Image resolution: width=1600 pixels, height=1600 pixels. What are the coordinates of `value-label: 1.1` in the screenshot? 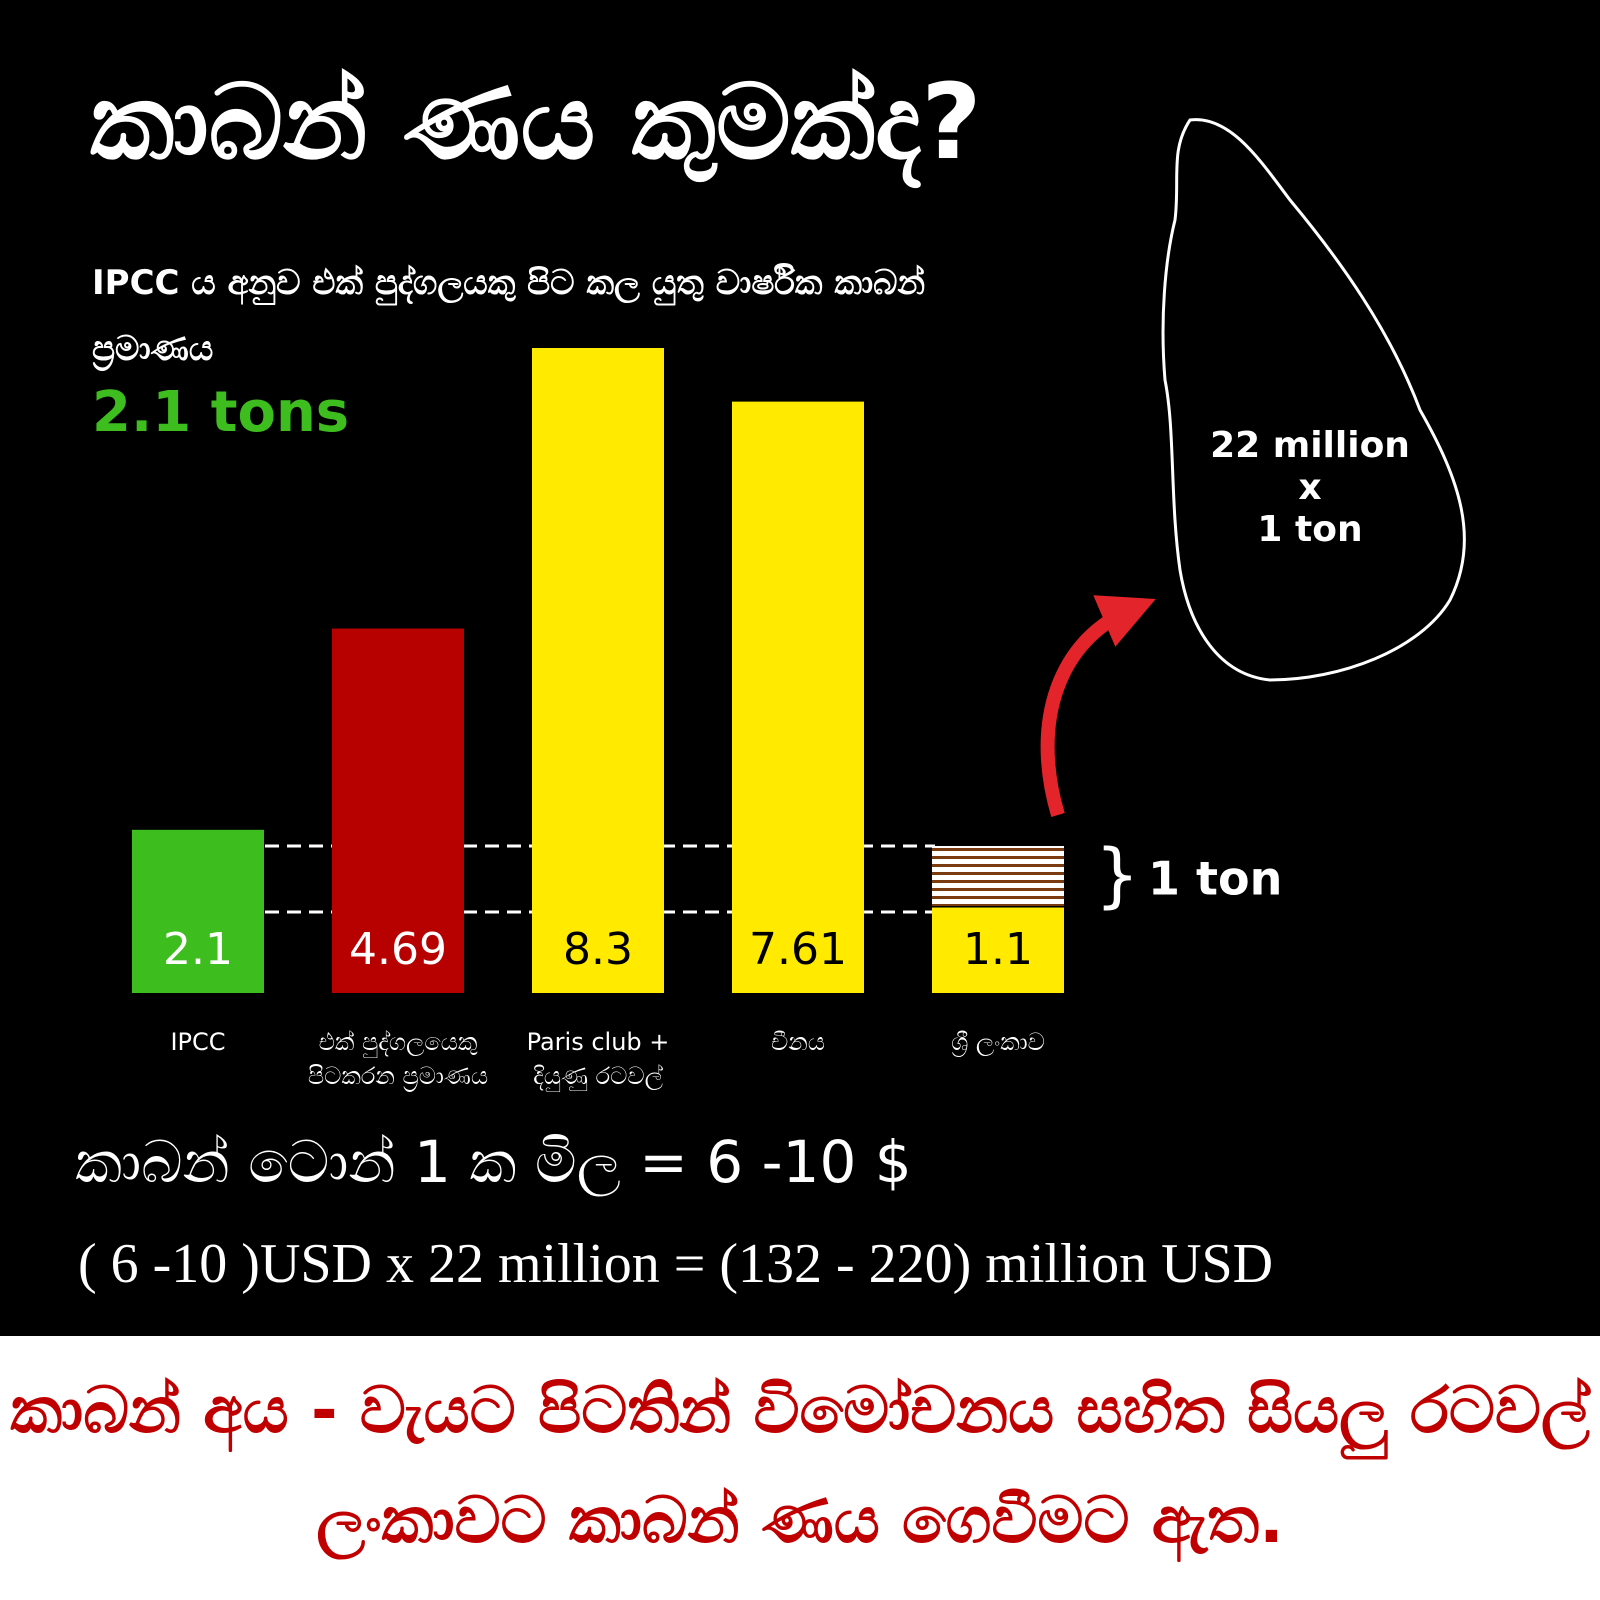 It's located at (998, 949).